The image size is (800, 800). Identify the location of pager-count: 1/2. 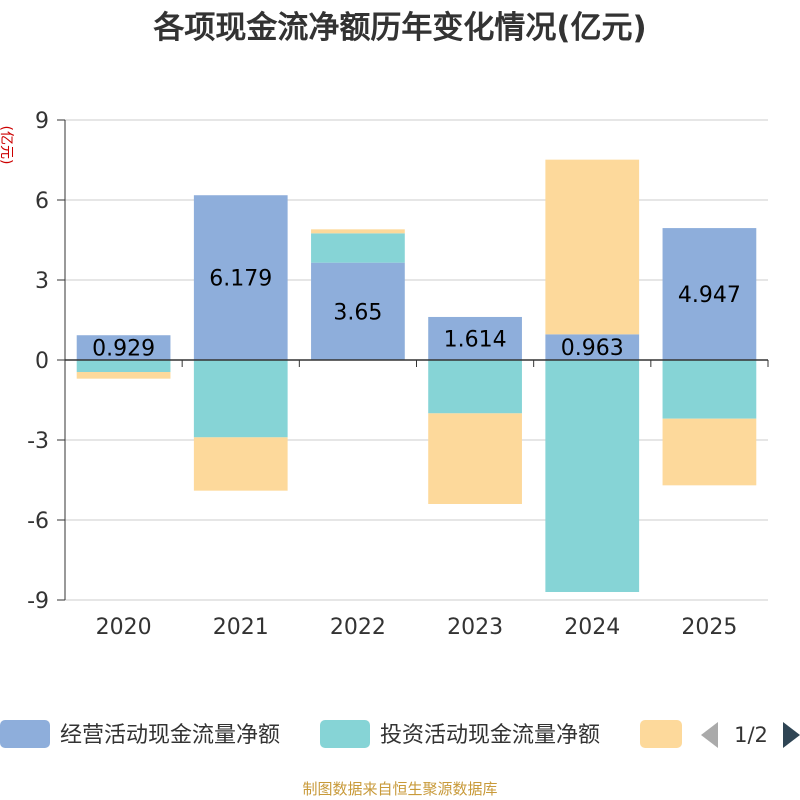
(751, 735).